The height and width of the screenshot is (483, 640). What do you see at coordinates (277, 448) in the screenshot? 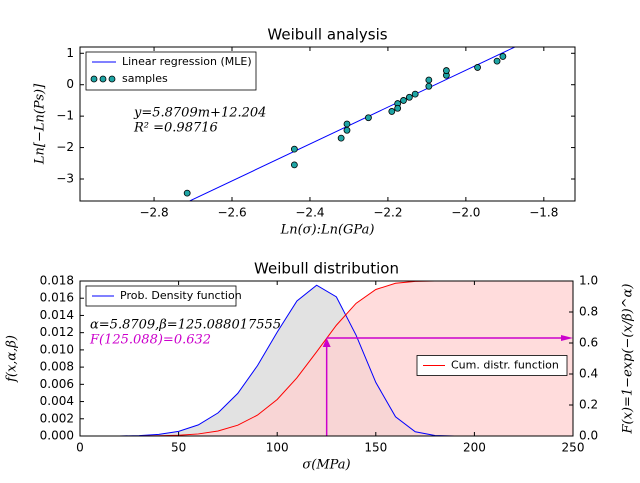
I see `x-tick-label: 100` at bounding box center [277, 448].